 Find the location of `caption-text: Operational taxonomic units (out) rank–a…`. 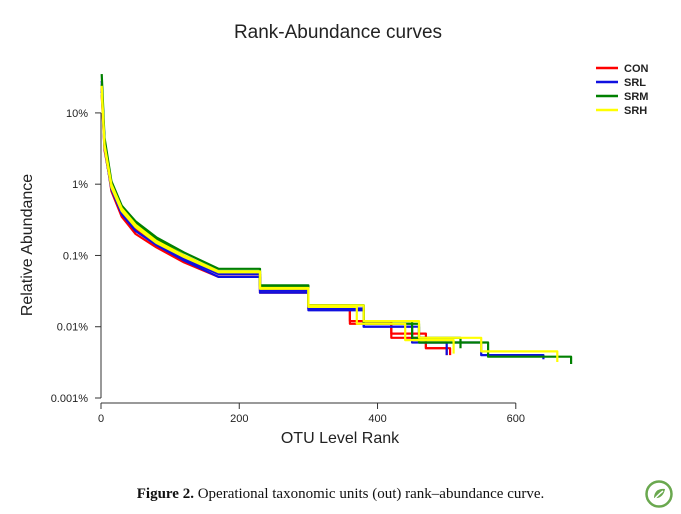

caption-text: Operational taxonomic units (out) rank–a… is located at coordinates (369, 494).